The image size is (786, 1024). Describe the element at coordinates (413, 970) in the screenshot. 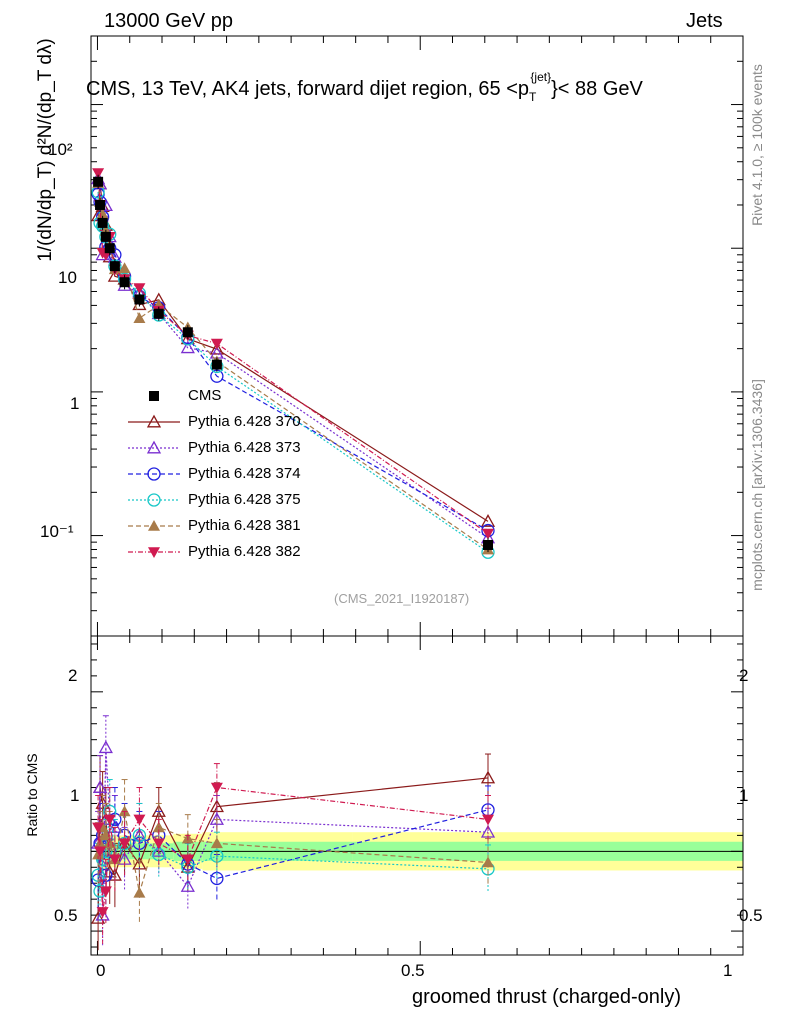

I see `x-tick-label-1: 0.5` at that location.